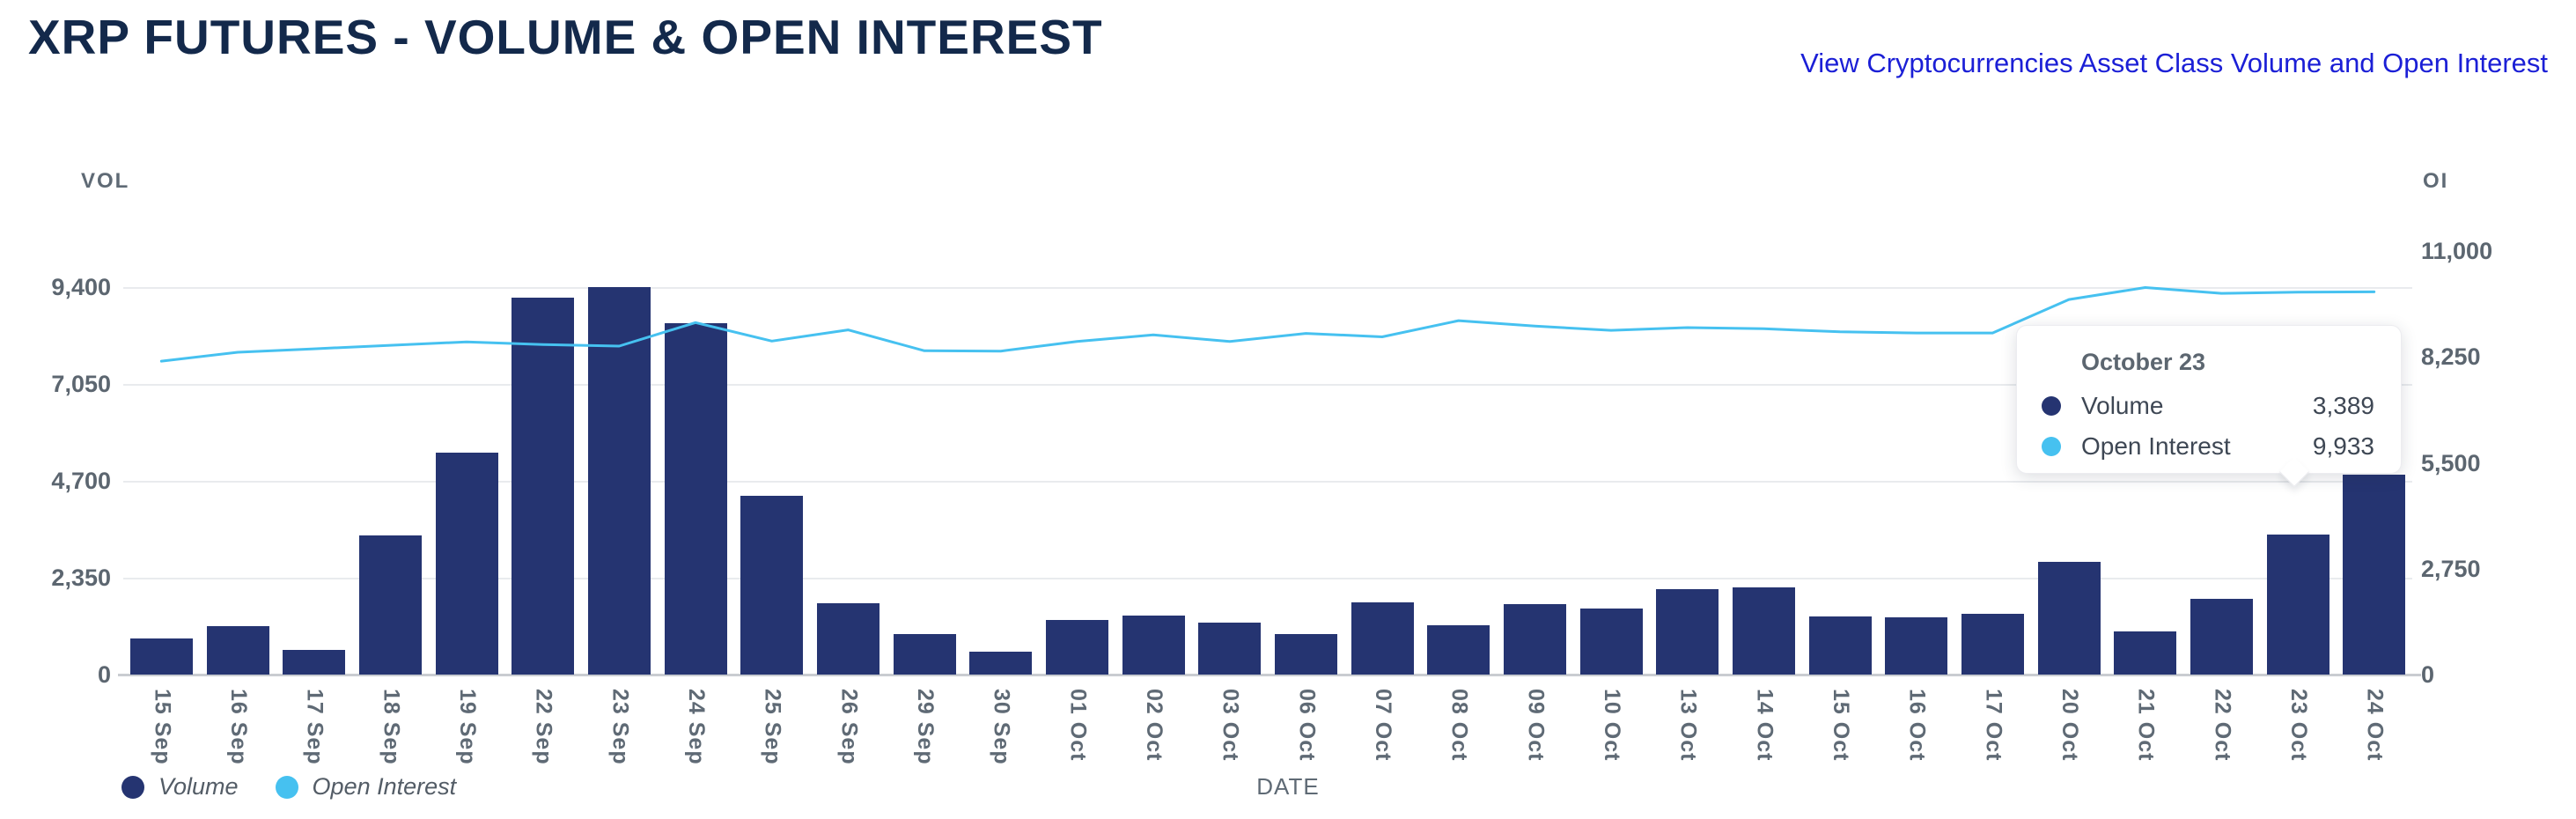 The image size is (2576, 819). What do you see at coordinates (2375, 725) in the screenshot?
I see `date-tick-label: 24 Oct` at bounding box center [2375, 725].